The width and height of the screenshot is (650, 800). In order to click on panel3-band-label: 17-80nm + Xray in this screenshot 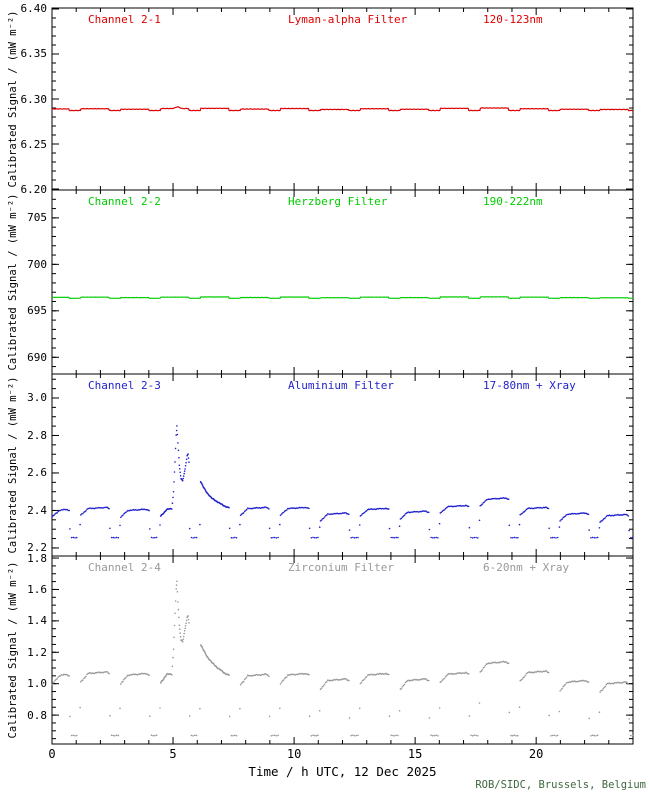, I will do `click(529, 385)`.